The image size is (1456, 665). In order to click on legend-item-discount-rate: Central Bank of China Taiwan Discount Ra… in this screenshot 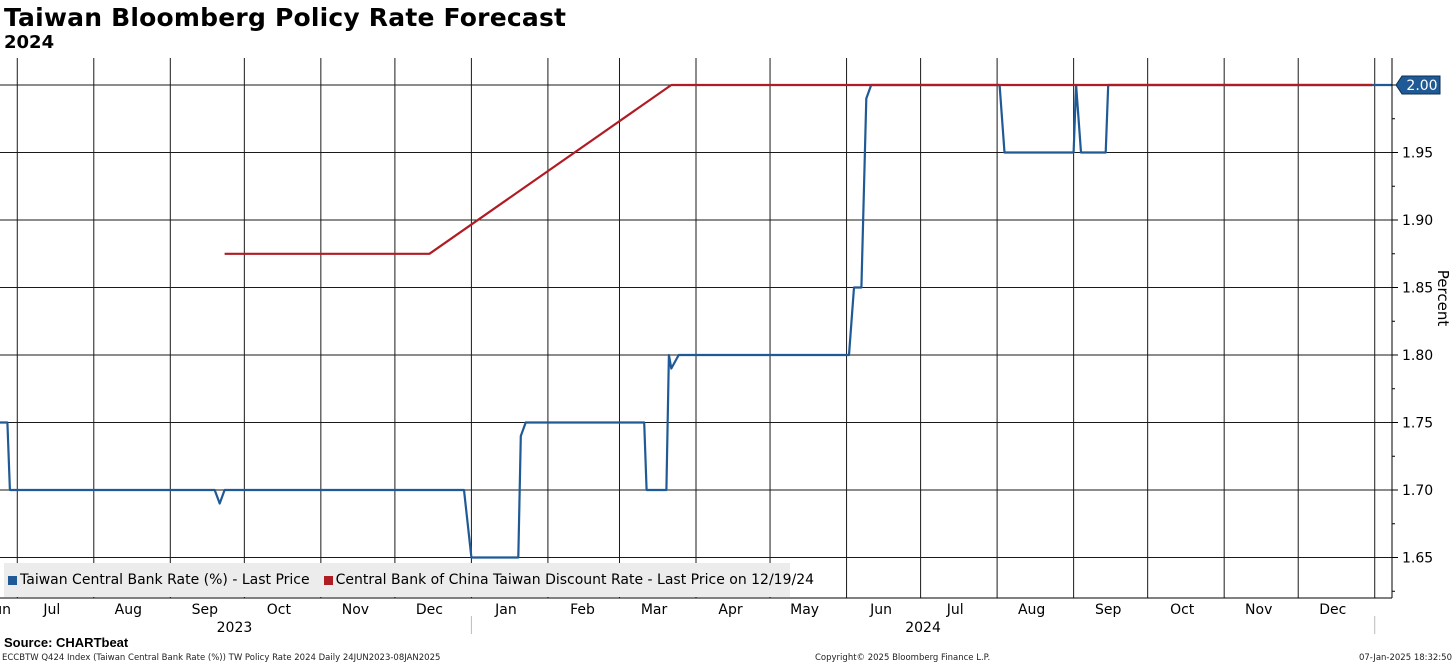, I will do `click(569, 580)`.